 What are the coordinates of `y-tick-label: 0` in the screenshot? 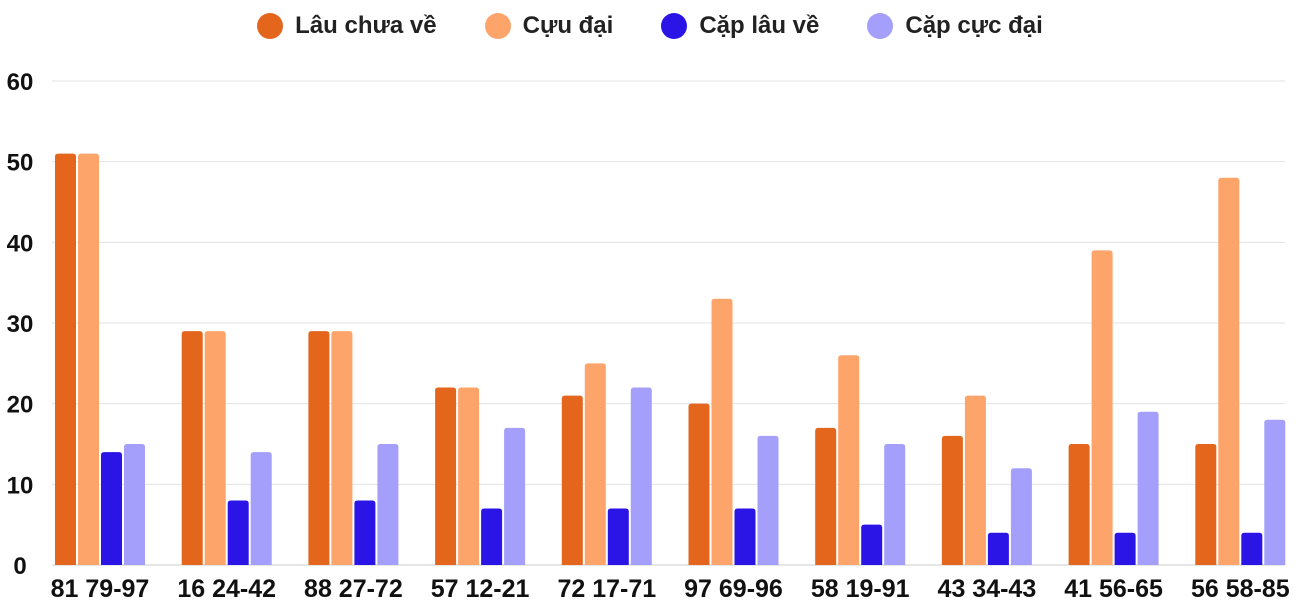 It's located at (19, 566).